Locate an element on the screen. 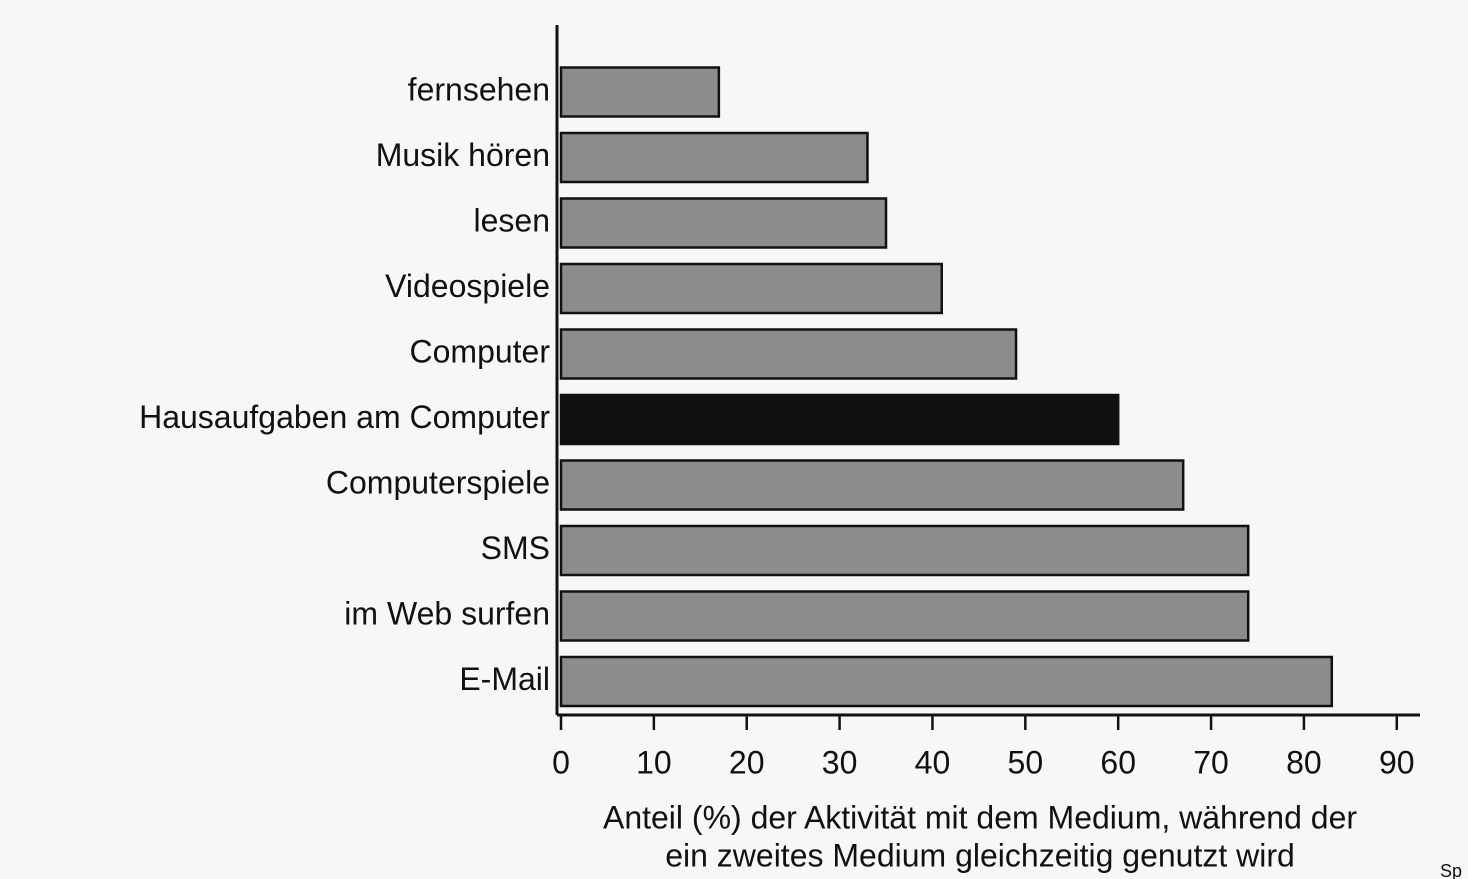 This screenshot has width=1468, height=879. y-tick-label: lesen is located at coordinates (512, 220).